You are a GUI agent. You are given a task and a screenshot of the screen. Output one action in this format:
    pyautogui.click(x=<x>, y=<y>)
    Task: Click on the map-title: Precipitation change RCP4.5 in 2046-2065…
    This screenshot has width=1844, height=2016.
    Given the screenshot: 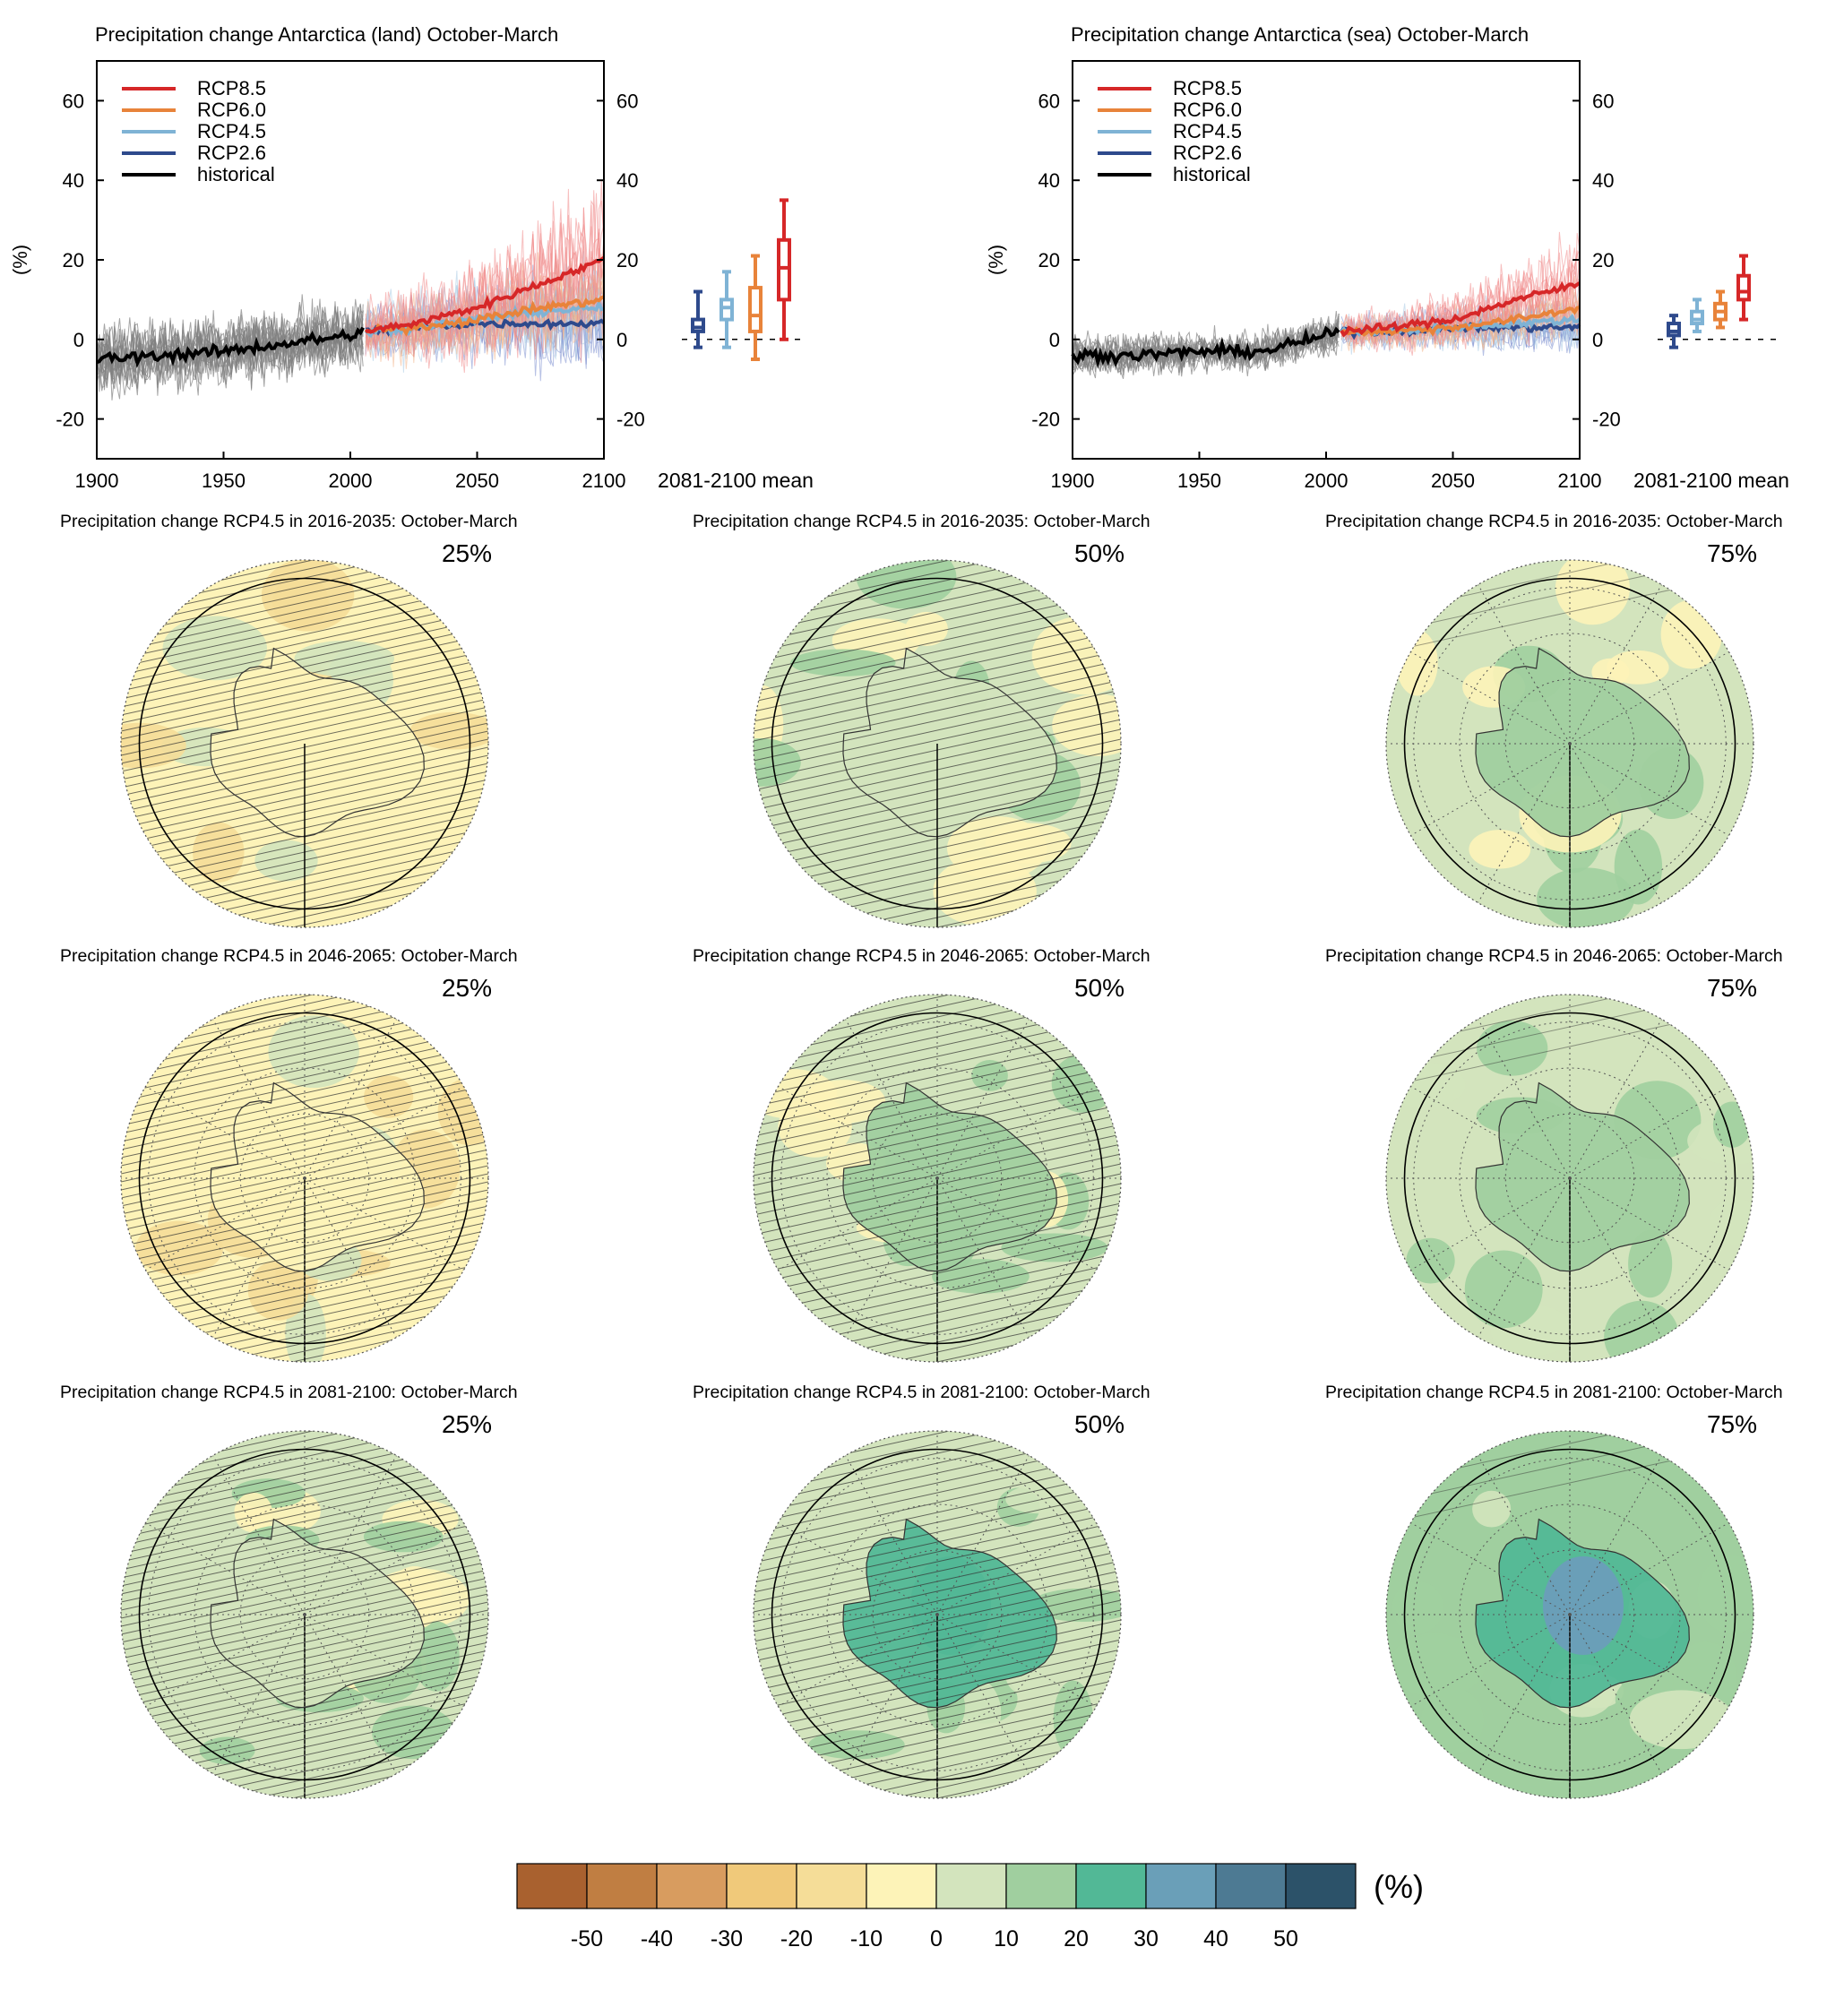 What is the action you would take?
    pyautogui.click(x=1554, y=956)
    